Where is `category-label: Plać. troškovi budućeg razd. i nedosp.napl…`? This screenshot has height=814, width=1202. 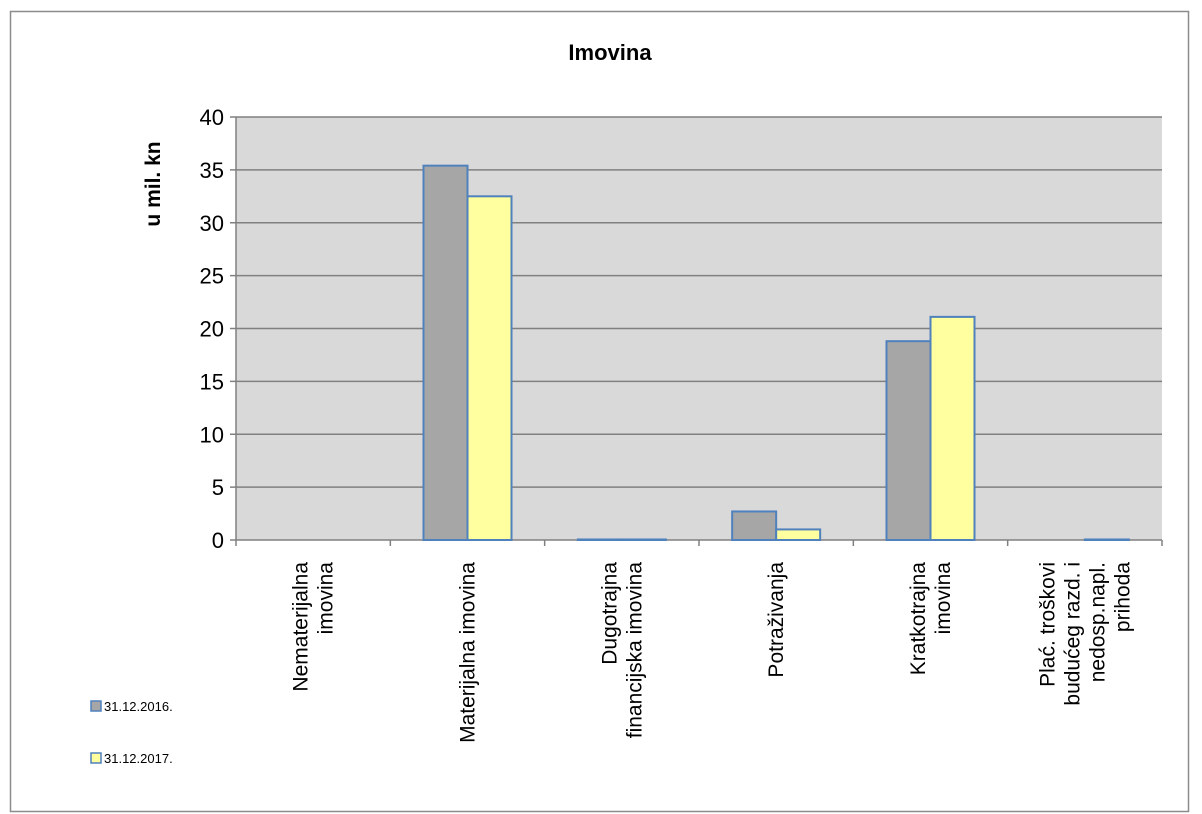
category-label: Plać. troškovi budućeg razd. i nedosp.napl… is located at coordinates (1085, 634).